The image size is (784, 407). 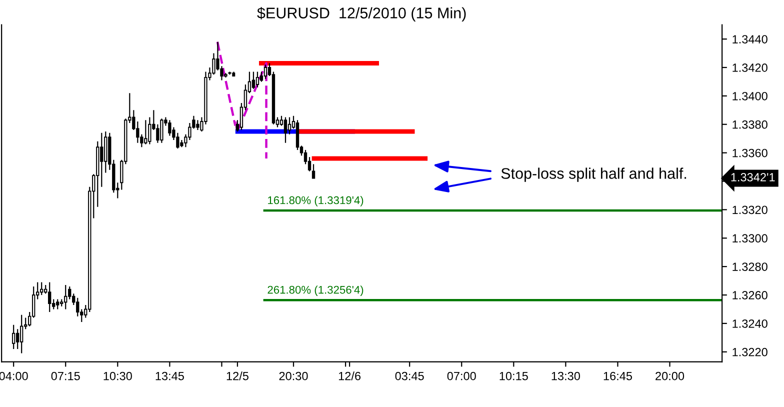 I want to click on y-tick-label: 1.3440, so click(x=750, y=39).